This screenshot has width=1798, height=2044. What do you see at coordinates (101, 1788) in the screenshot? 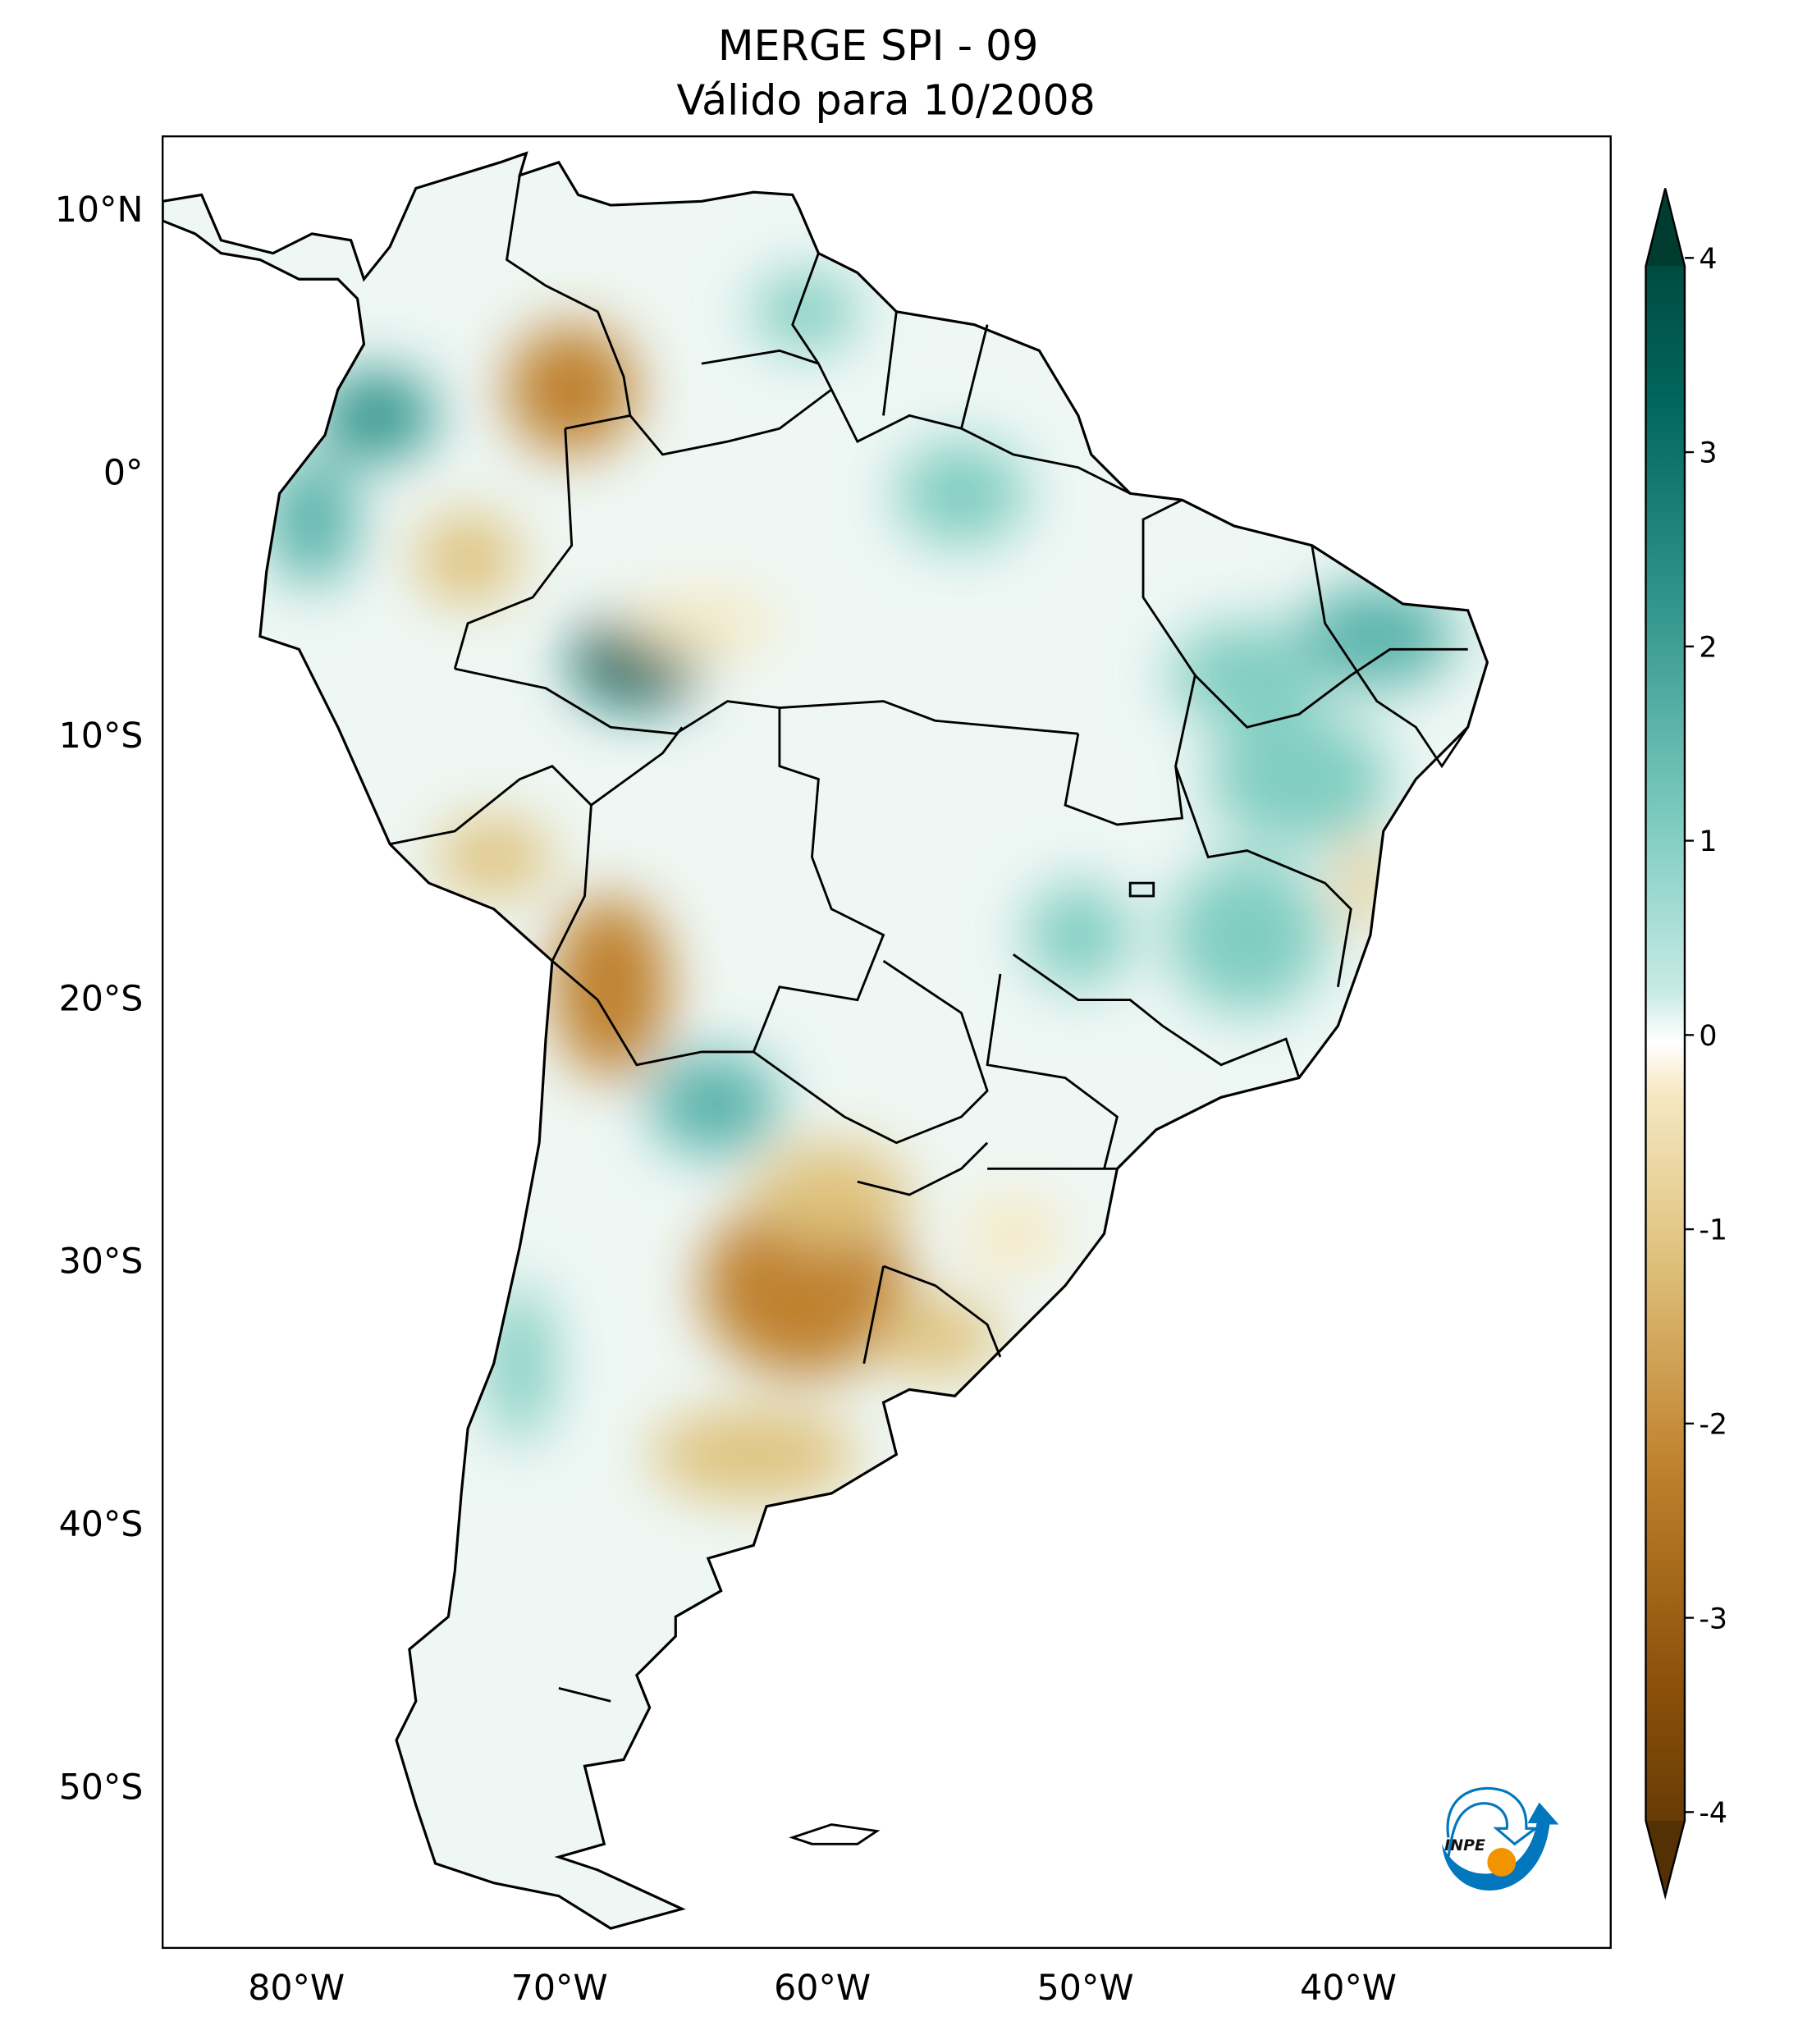
I see `lat-tick-label: 50°S` at bounding box center [101, 1788].